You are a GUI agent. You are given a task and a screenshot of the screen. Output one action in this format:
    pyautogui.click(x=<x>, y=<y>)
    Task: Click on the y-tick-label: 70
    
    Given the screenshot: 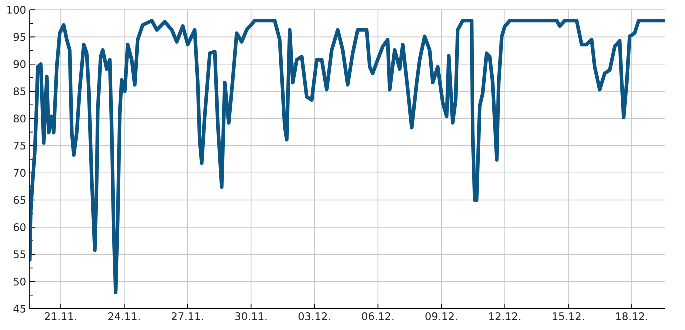 What is the action you would take?
    pyautogui.click(x=20, y=173)
    